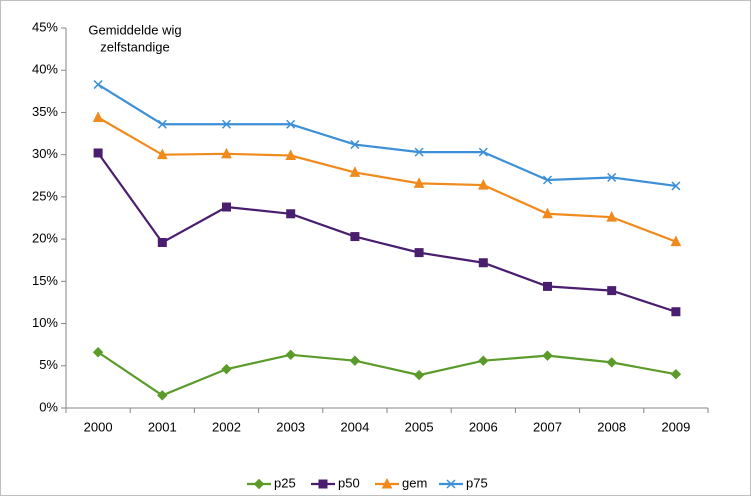 The height and width of the screenshot is (496, 751). I want to click on x-tick-label: 2004, so click(354, 426).